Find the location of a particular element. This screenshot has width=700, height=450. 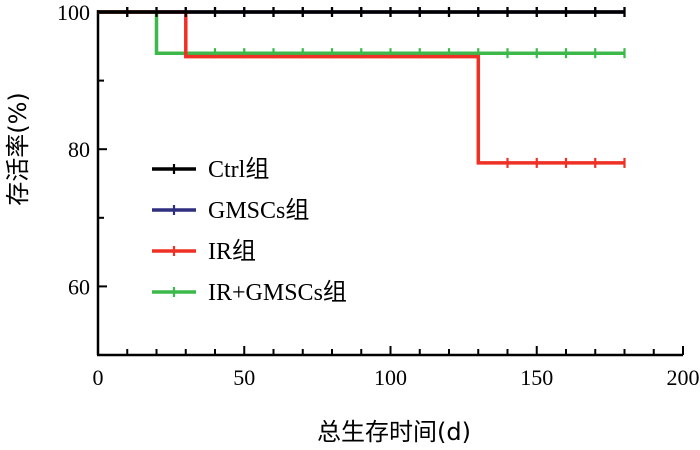

y-tick-label: 100 is located at coordinates (73, 12).